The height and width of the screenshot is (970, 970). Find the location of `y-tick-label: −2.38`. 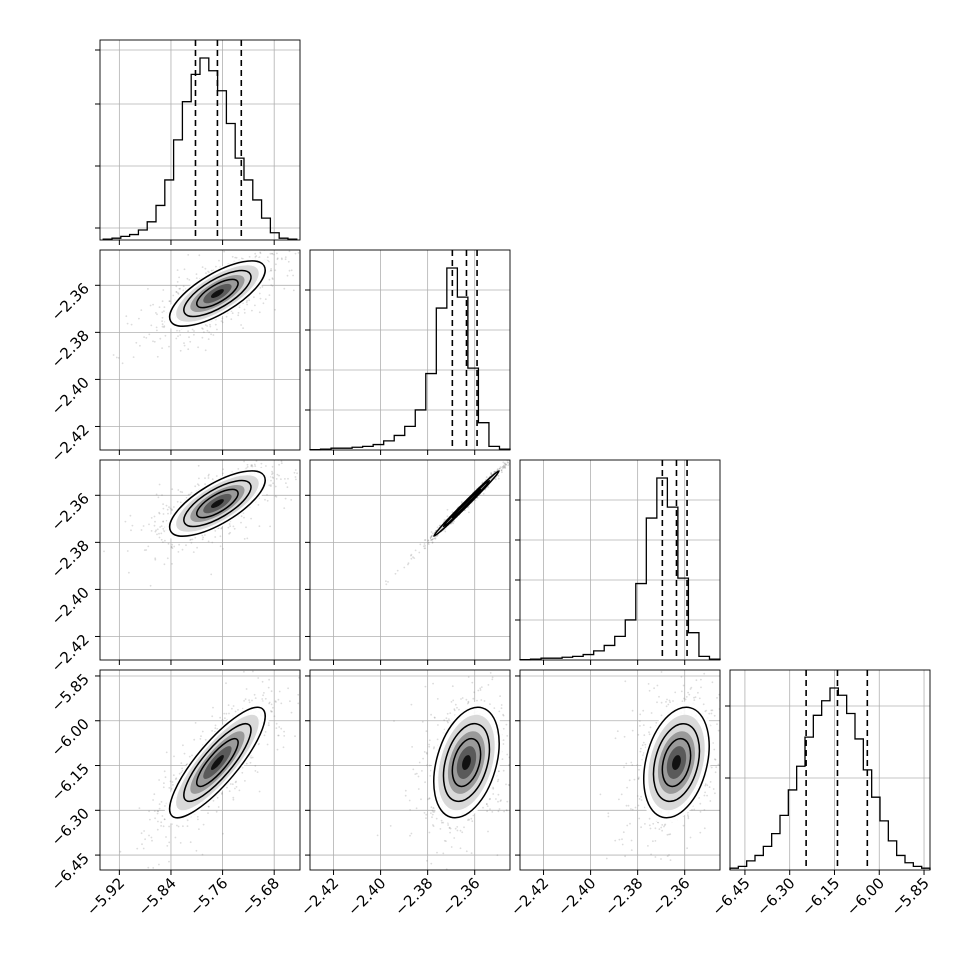

y-tick-label: −2.38 is located at coordinates (70, 348).